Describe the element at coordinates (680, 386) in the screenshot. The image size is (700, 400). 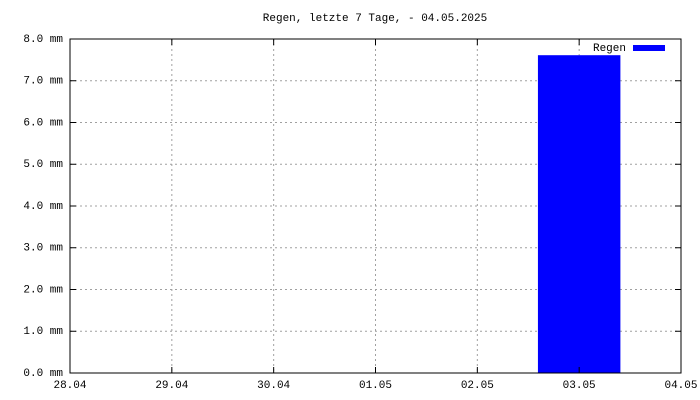
I see `x-tick-label: 04.05` at that location.